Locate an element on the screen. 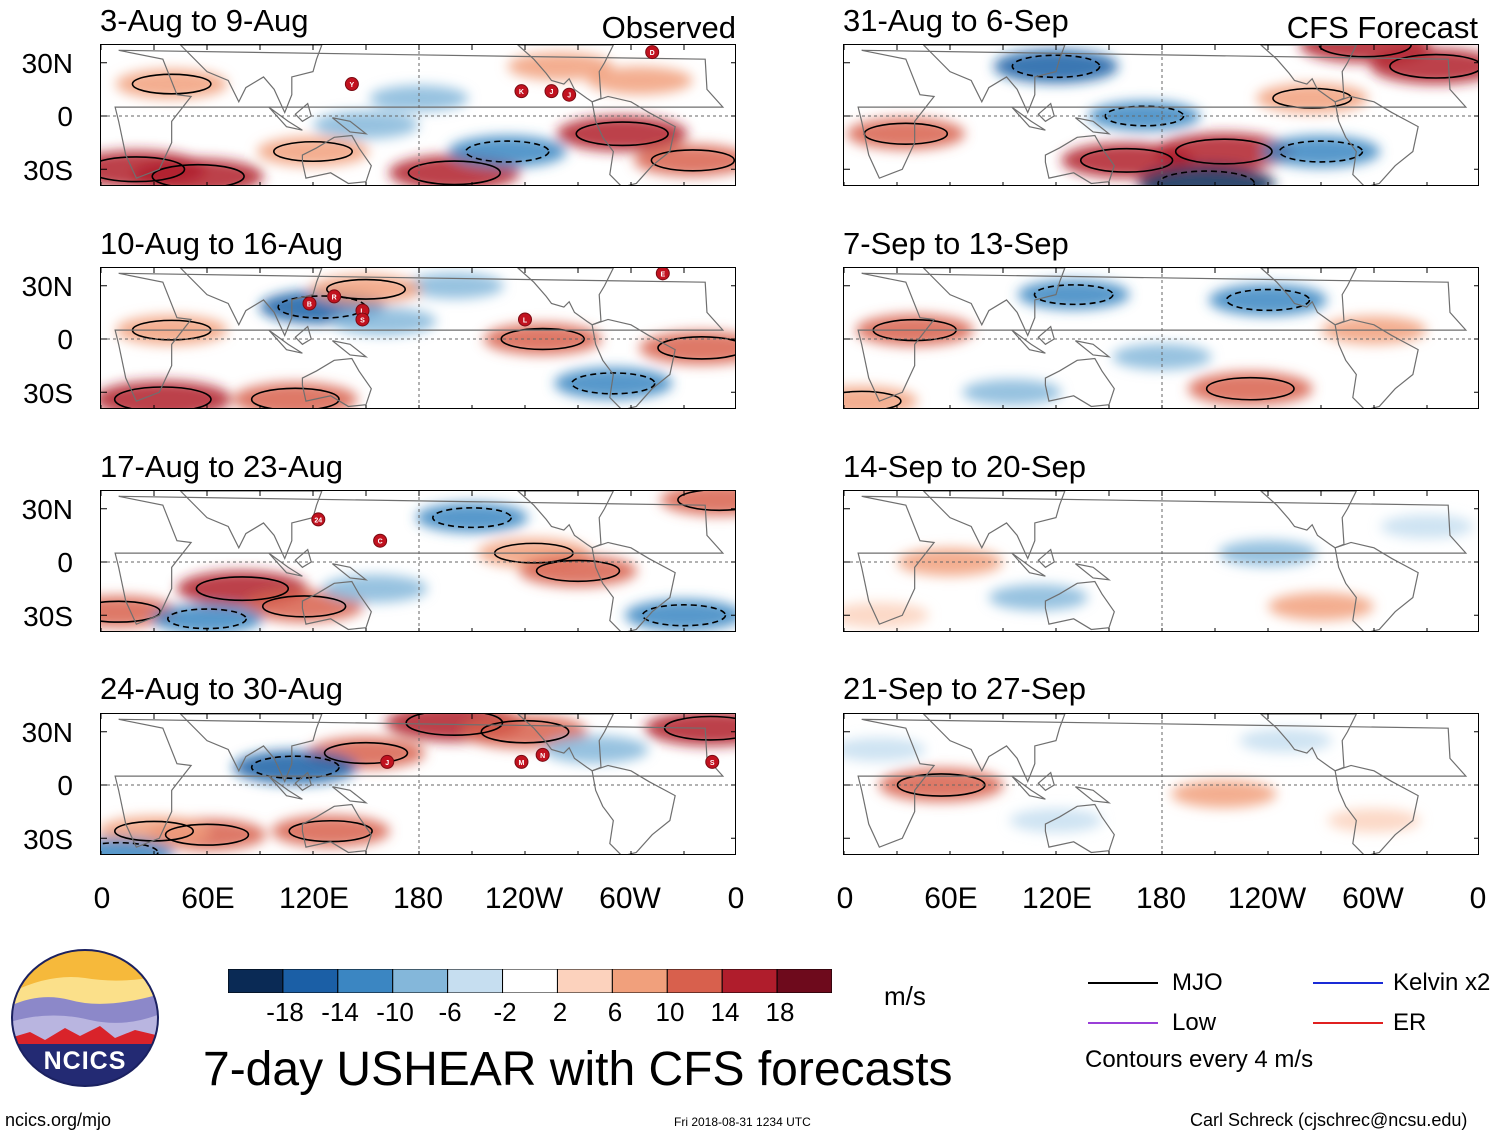  storm-marker: L is located at coordinates (525, 319).